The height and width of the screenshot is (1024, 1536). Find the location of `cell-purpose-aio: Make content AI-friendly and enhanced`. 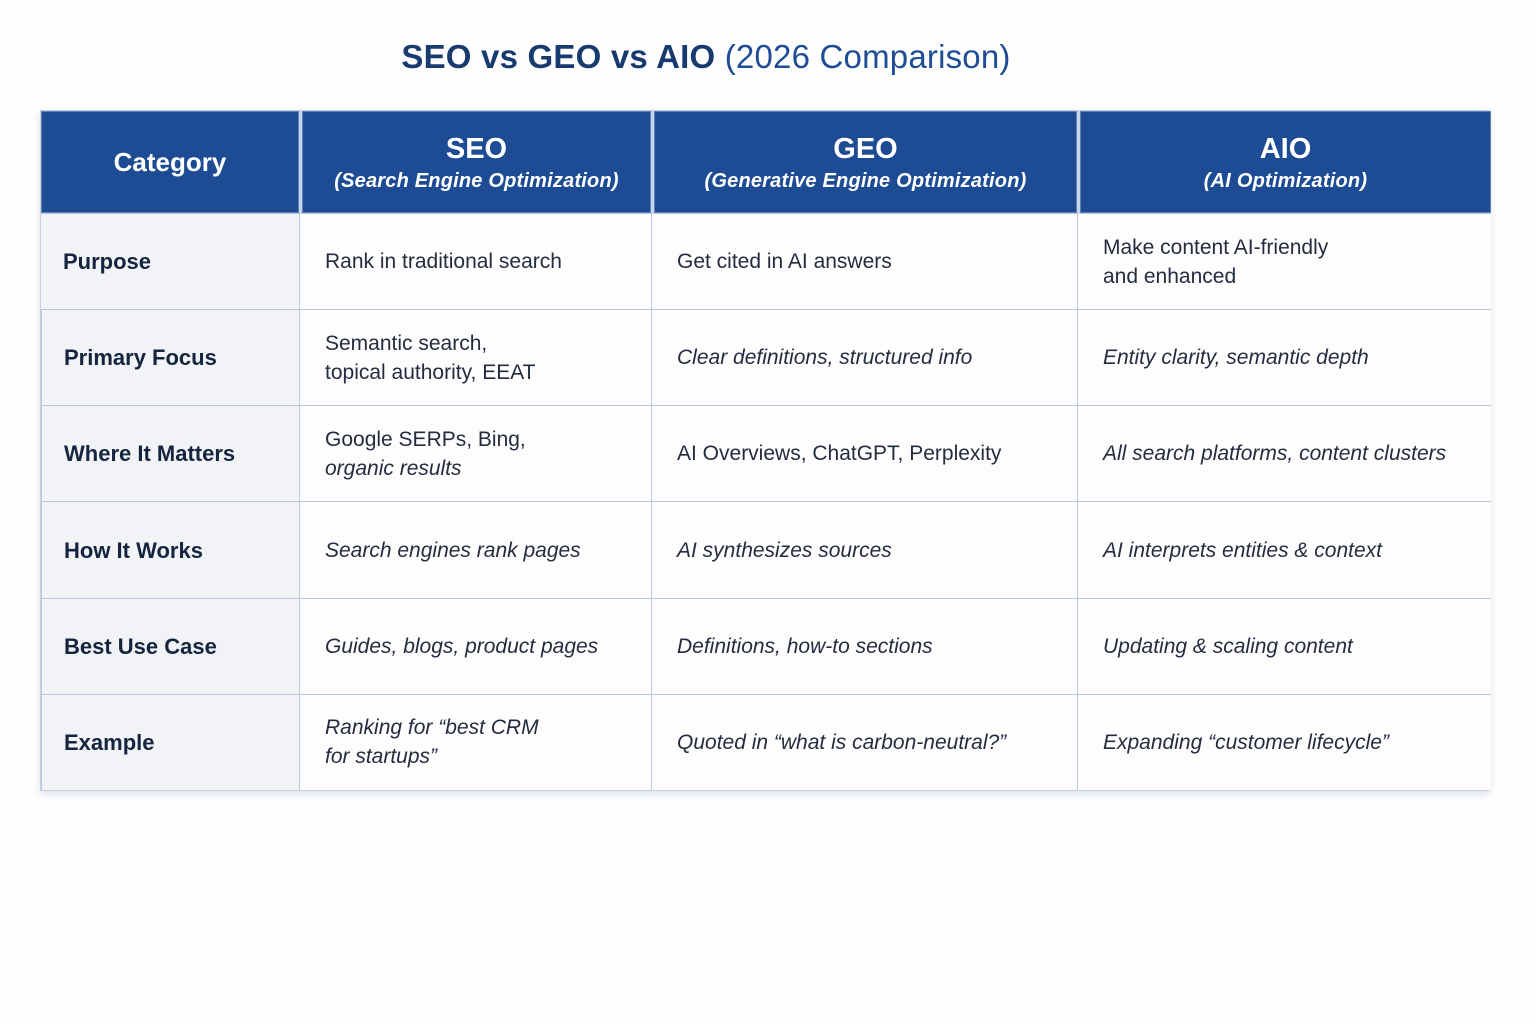

cell-purpose-aio: Make content AI-friendly and enhanced is located at coordinates (1284, 261).